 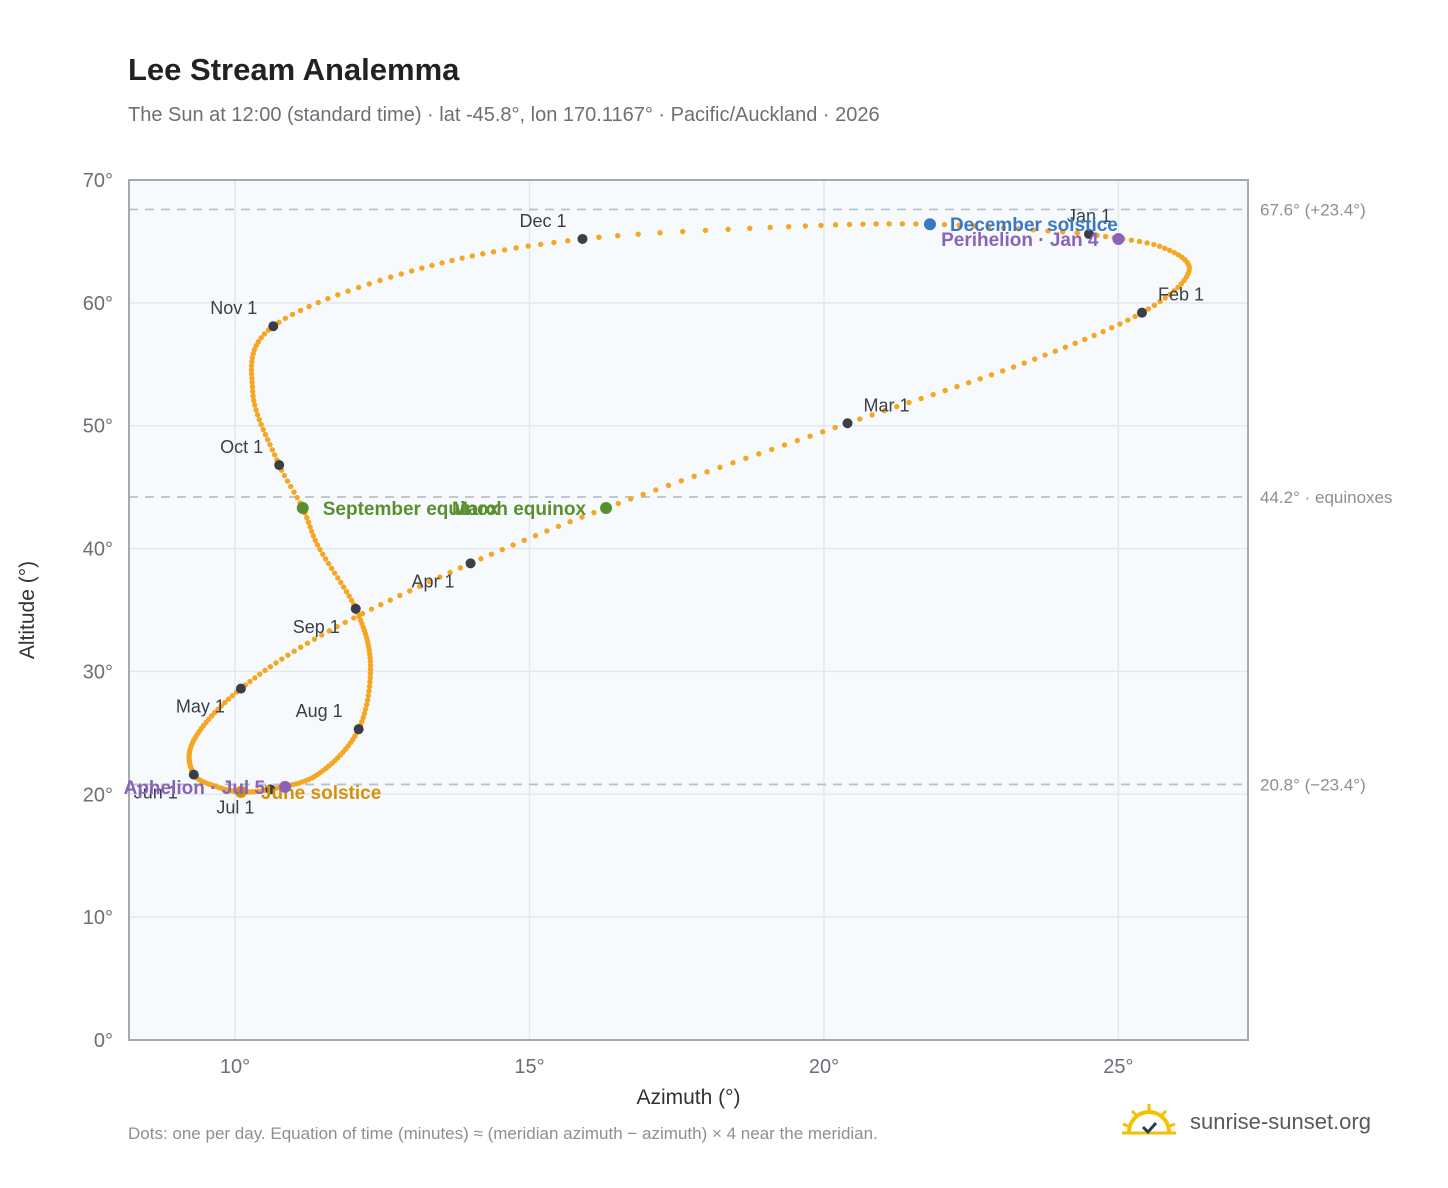 What do you see at coordinates (98, 304) in the screenshot?
I see `y-tick-label: 60°` at bounding box center [98, 304].